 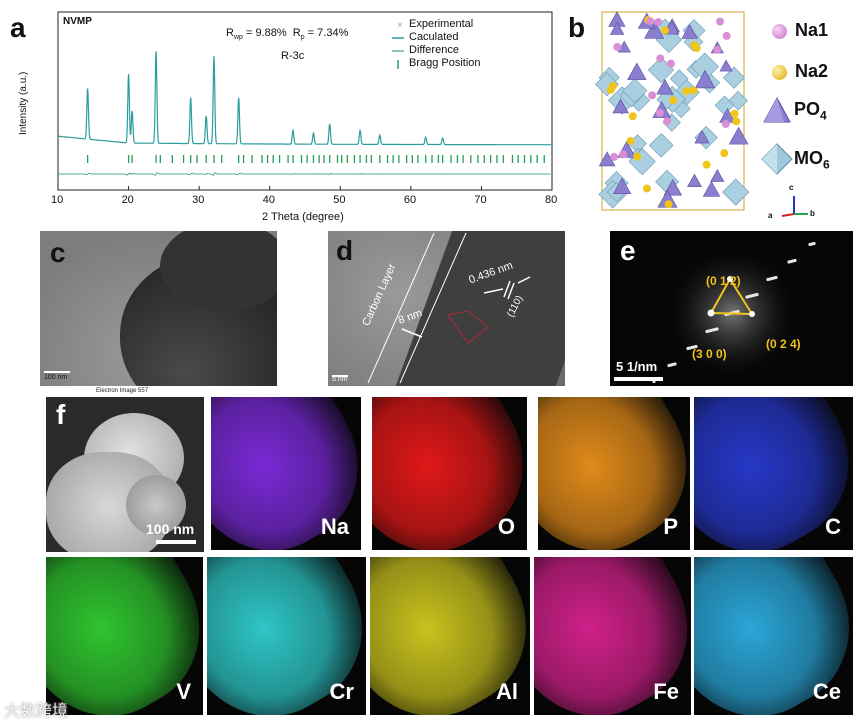 What do you see at coordinates (230, 33) in the screenshot?
I see `rwp-symbol: R` at bounding box center [230, 33].